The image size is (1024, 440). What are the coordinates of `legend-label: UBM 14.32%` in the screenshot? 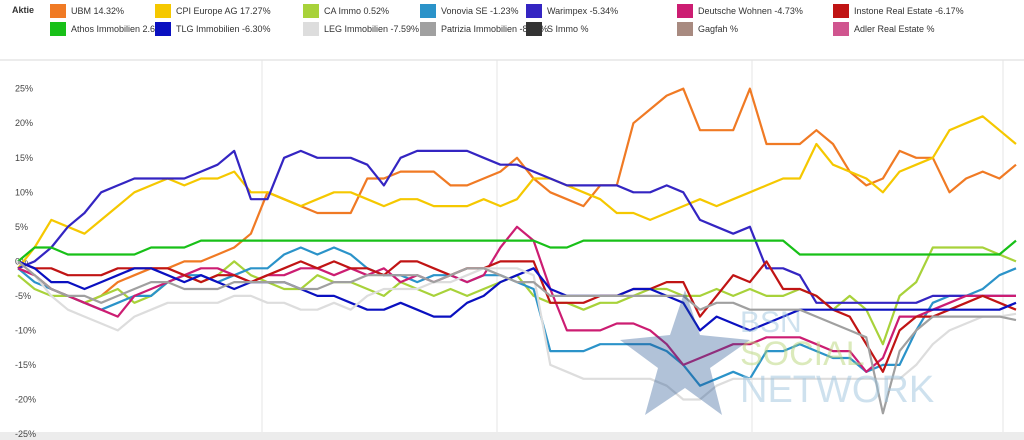 It's located at (98, 11).